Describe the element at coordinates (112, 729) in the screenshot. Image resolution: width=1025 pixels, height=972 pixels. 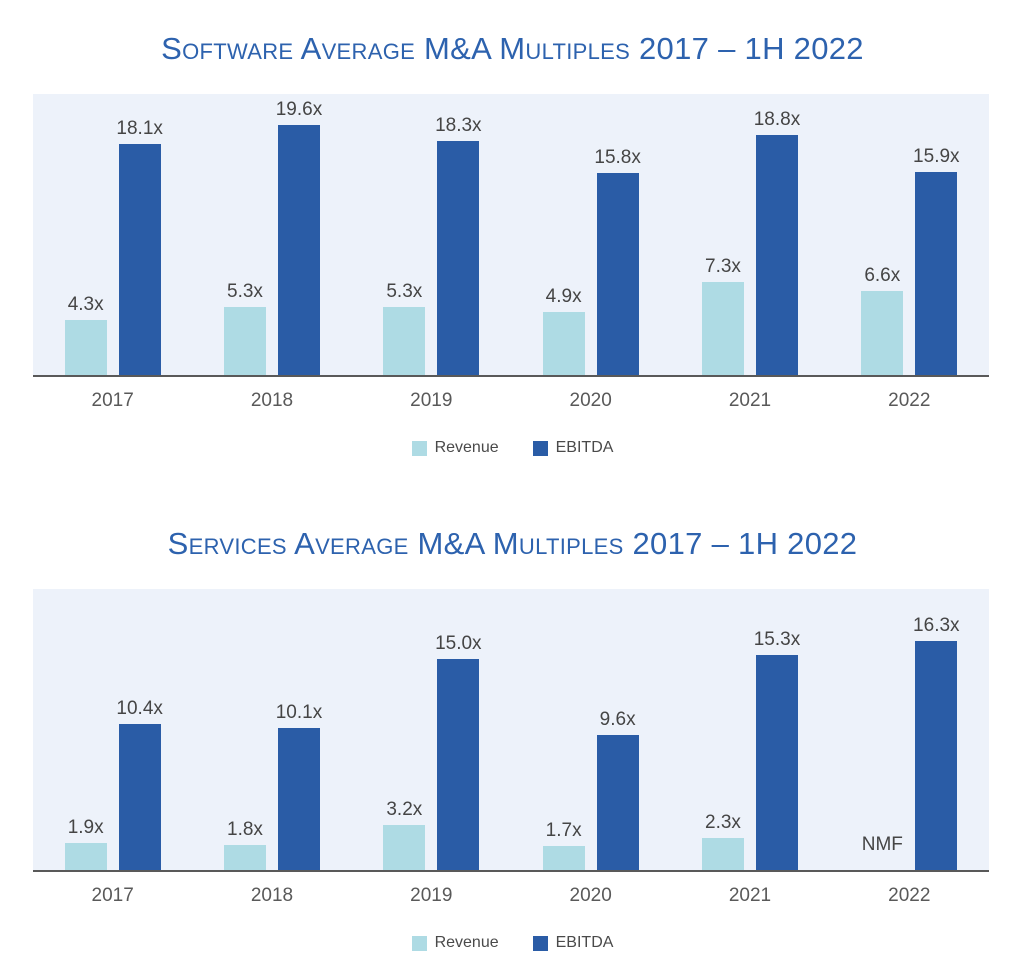
I see `category-slot-2017: 1.9x 10.4x` at that location.